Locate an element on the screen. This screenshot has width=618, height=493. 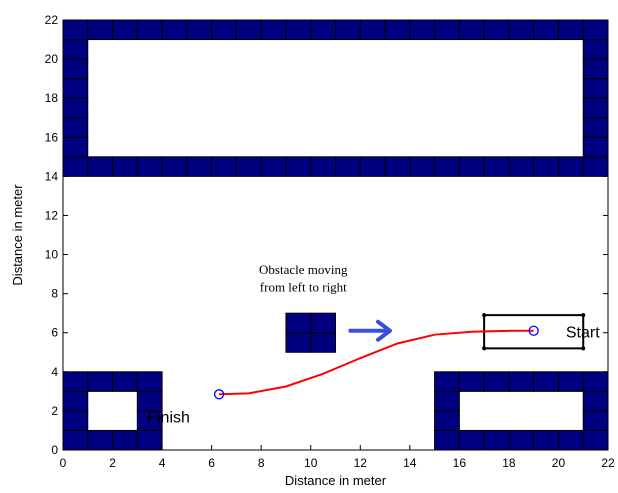
x-tick-label: 16 is located at coordinates (460, 463).